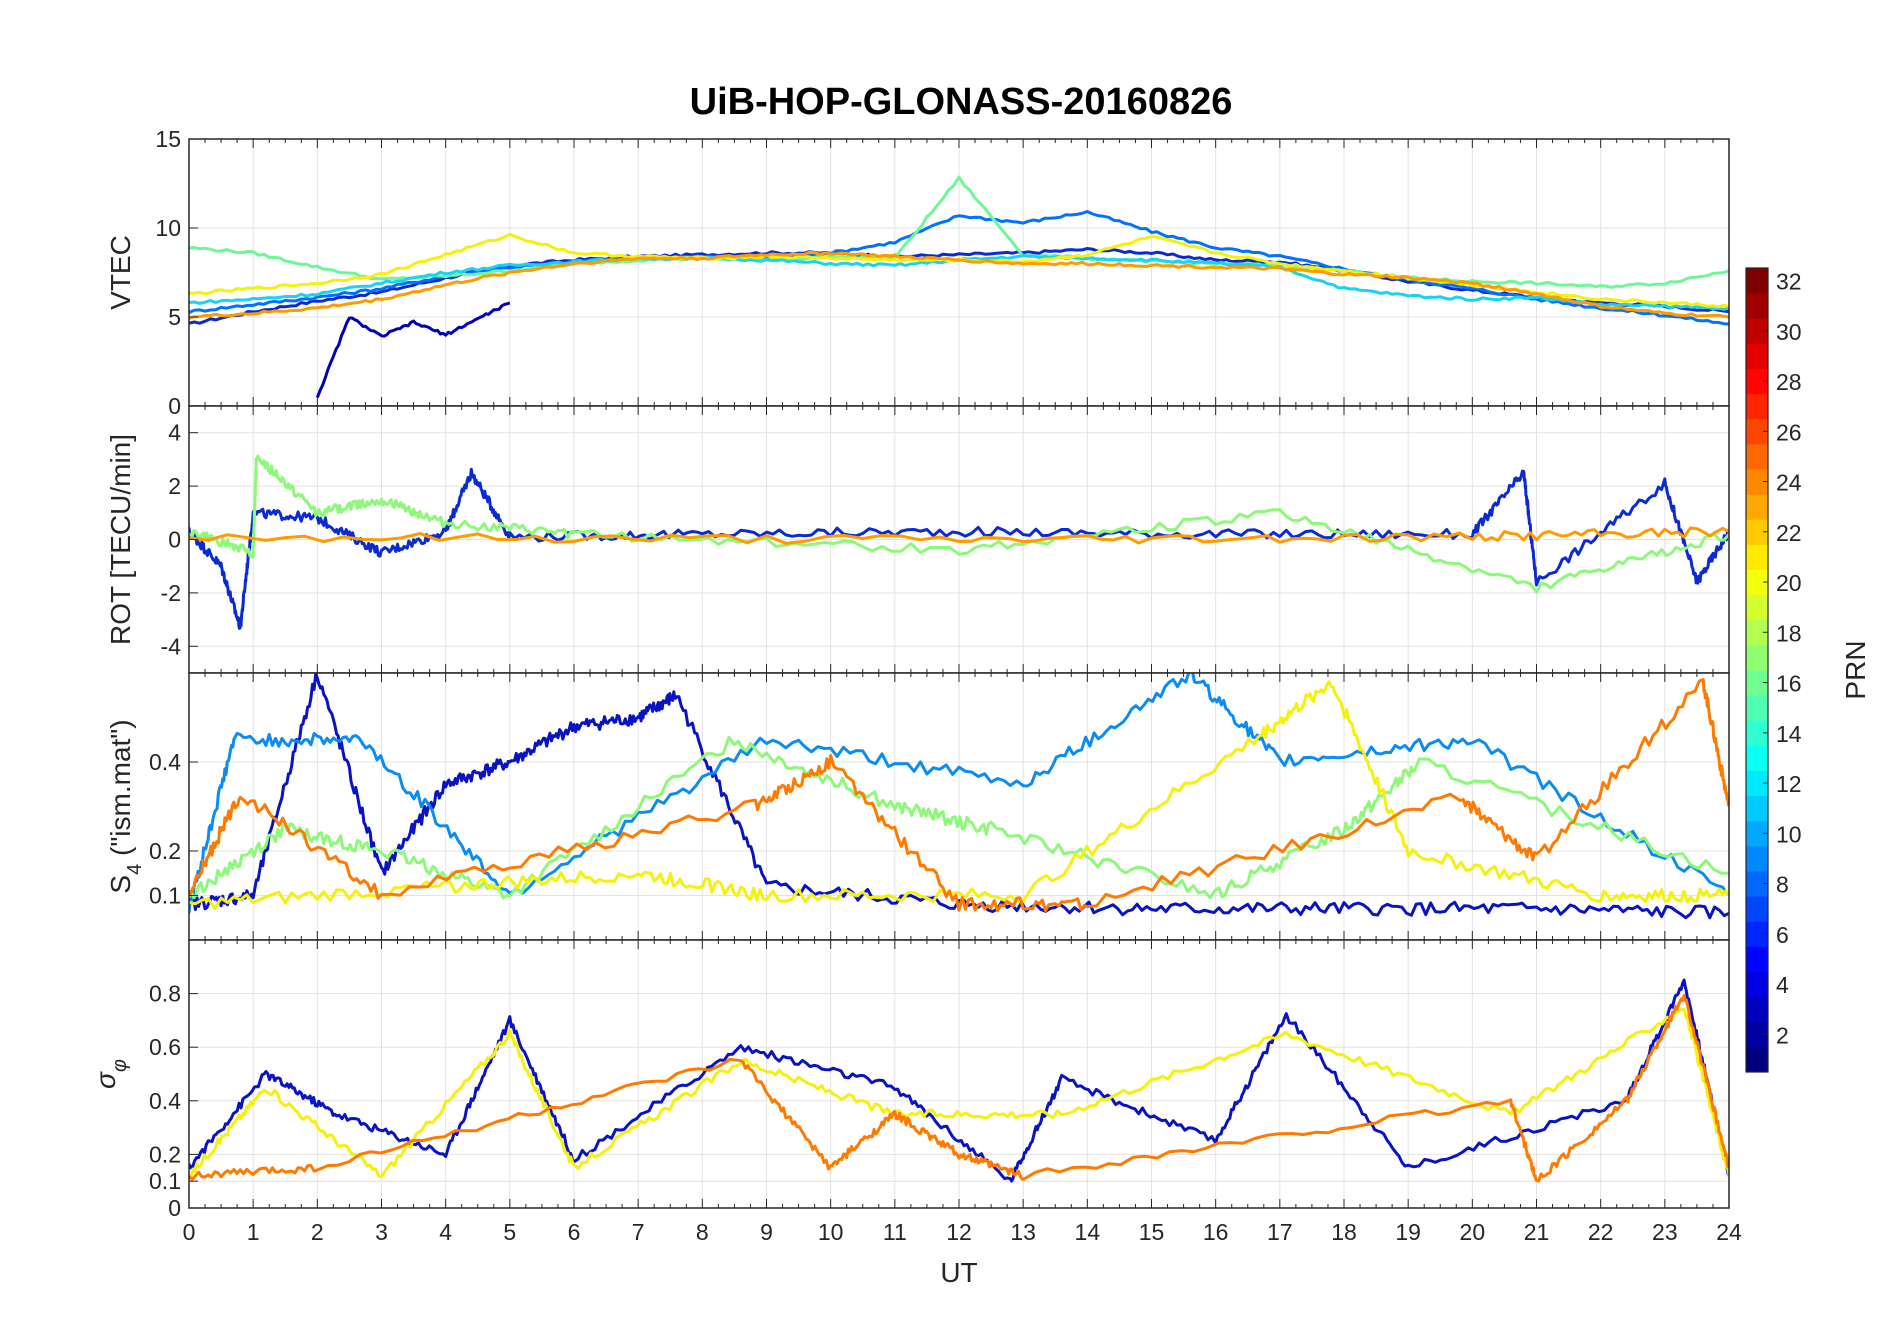 The height and width of the screenshot is (1330, 1902). I want to click on x-tick-label: 6, so click(574, 1232).